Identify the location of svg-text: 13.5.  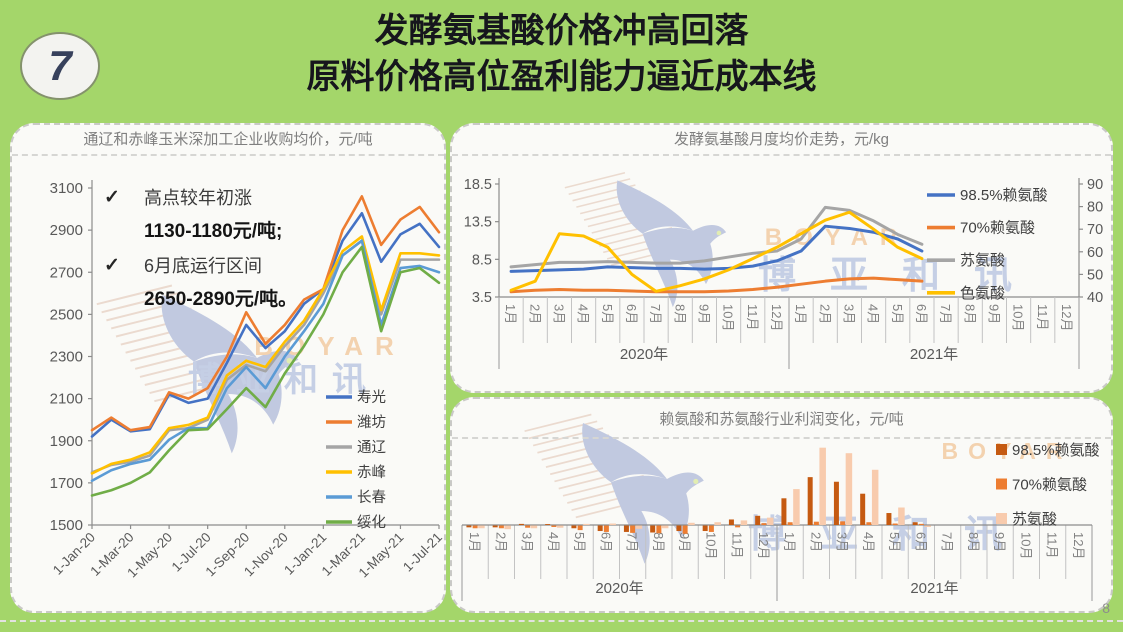
(478, 223).